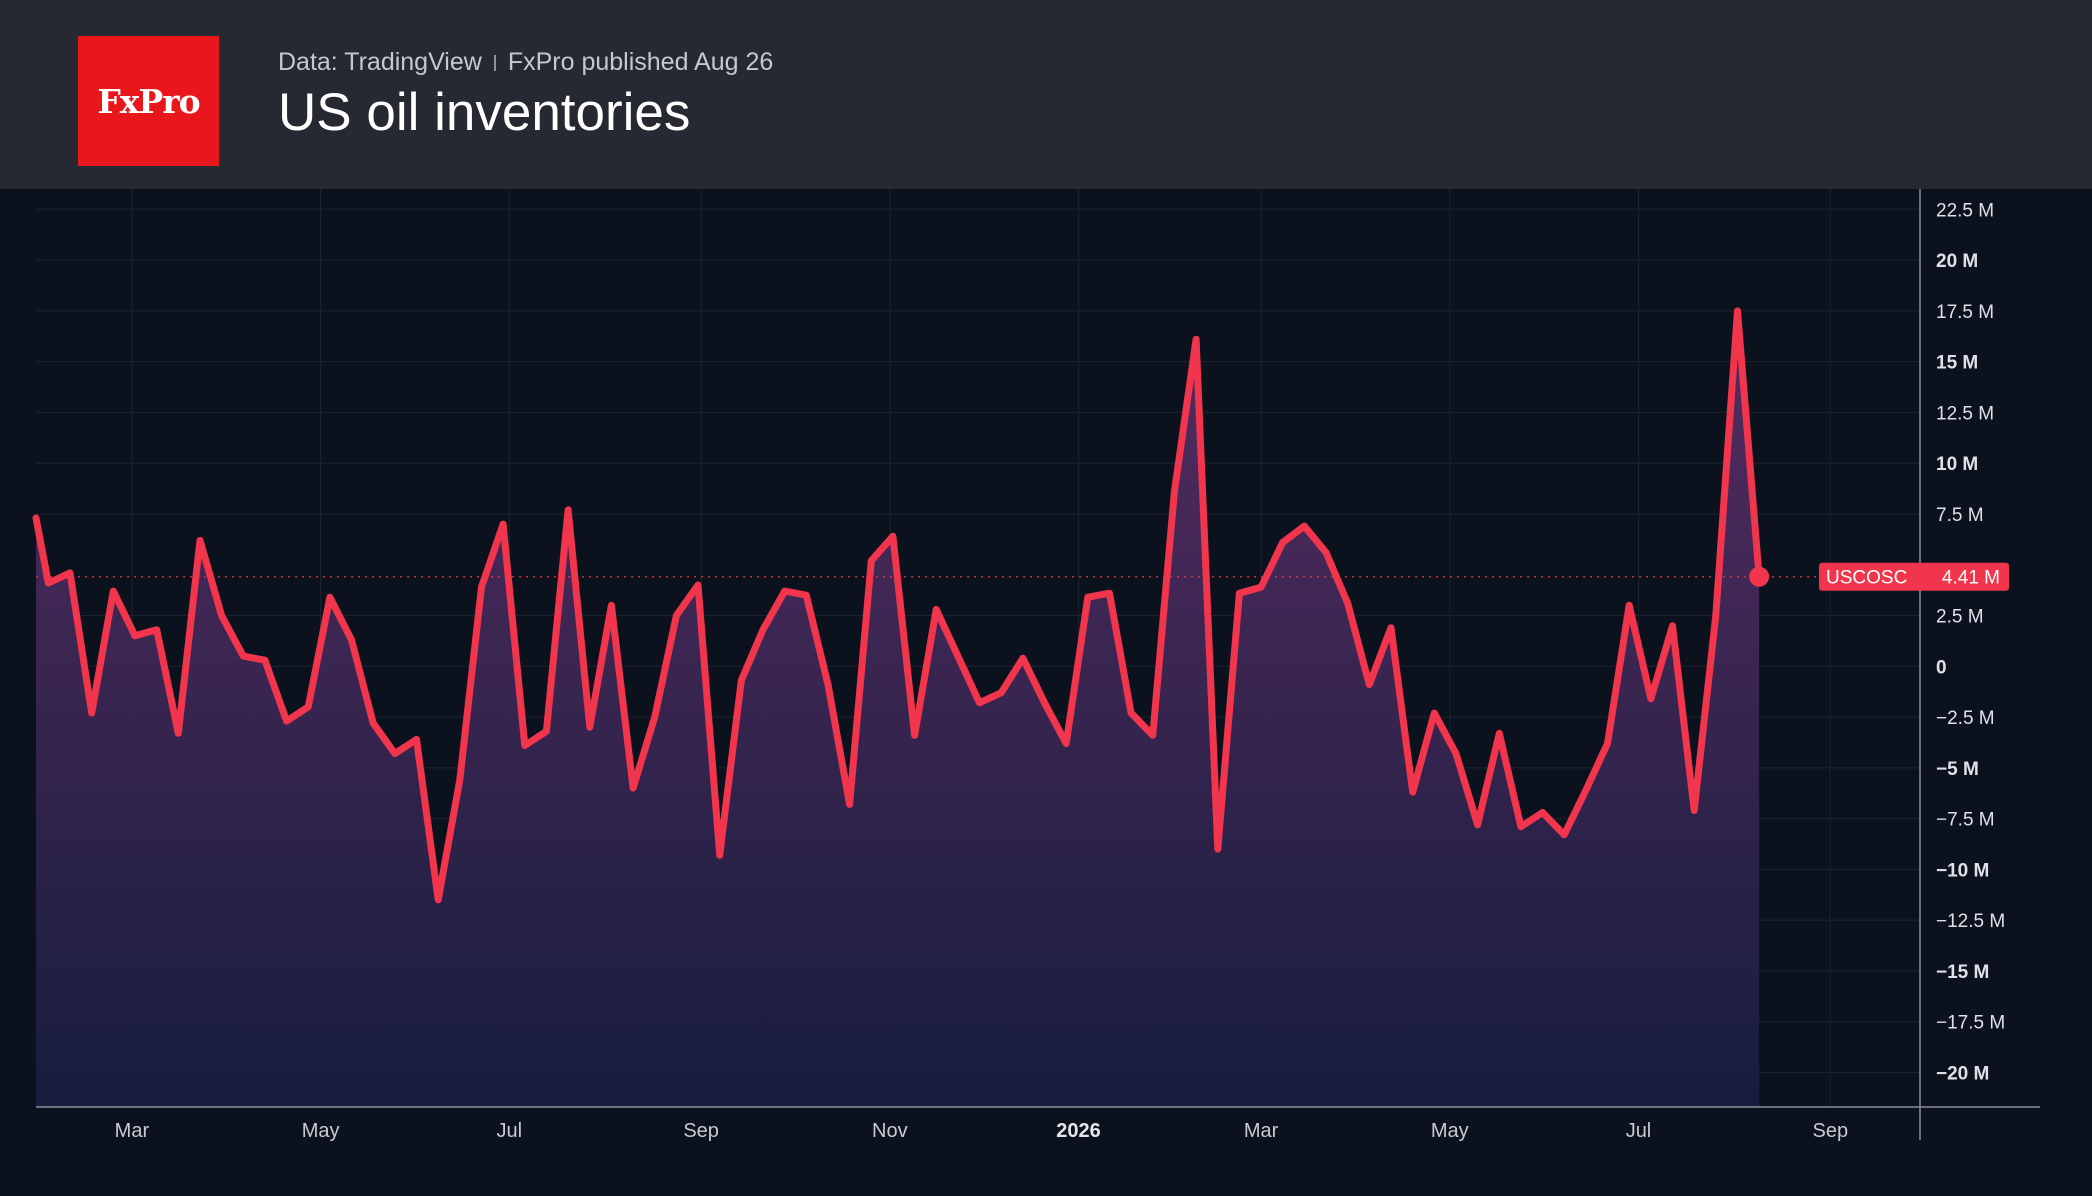 The height and width of the screenshot is (1196, 2092). I want to click on fxpro-logo: FxPro, so click(148, 101).